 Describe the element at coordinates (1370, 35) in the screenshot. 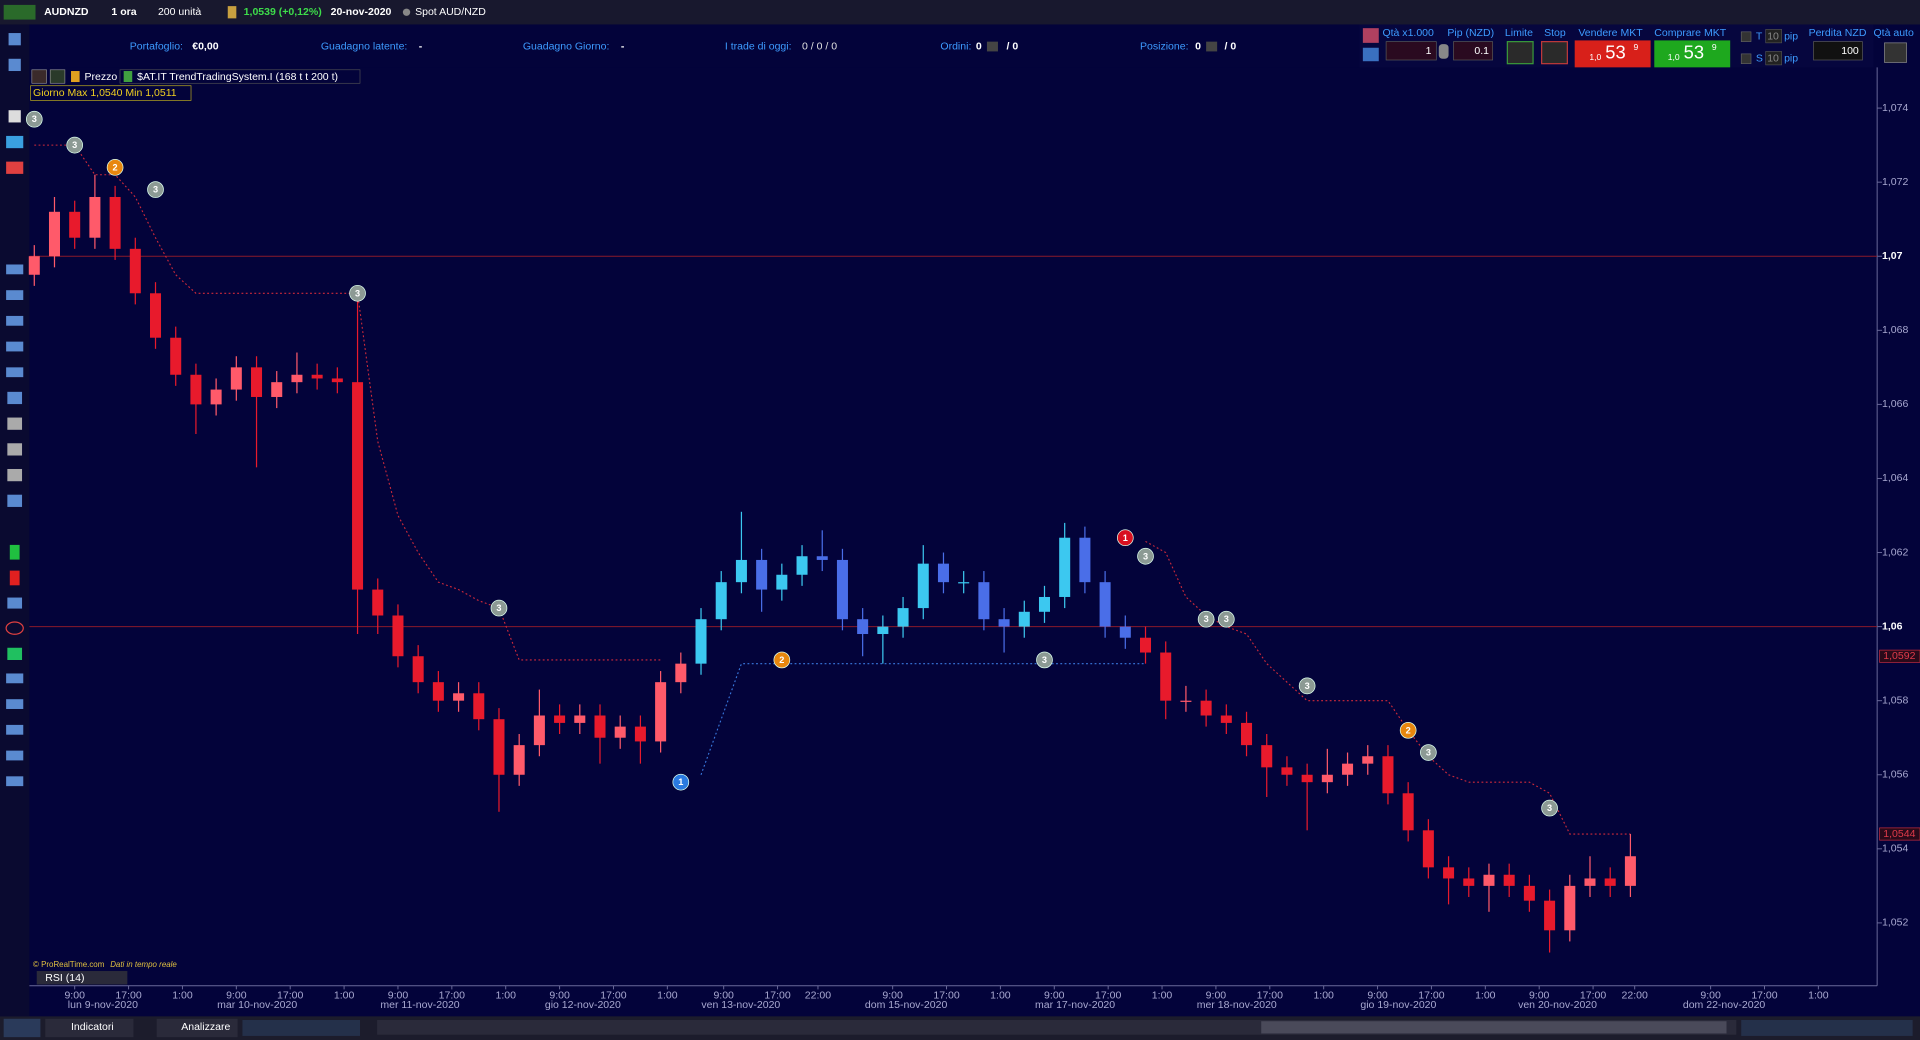

I see `edit-icon` at that location.